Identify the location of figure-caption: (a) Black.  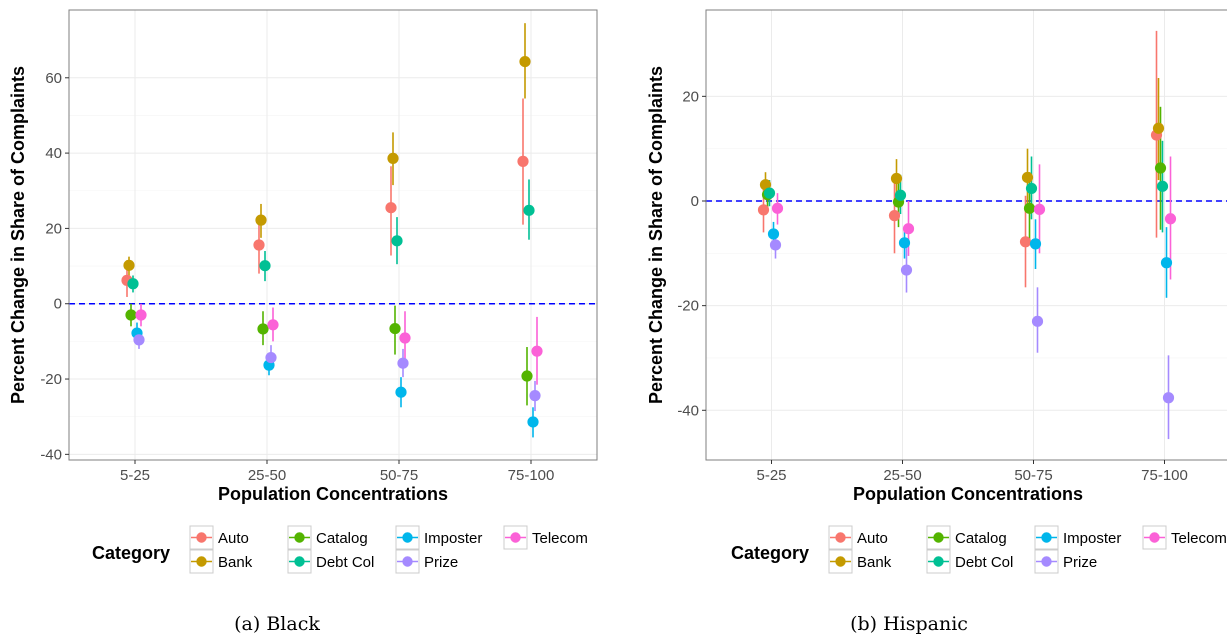
(277, 624).